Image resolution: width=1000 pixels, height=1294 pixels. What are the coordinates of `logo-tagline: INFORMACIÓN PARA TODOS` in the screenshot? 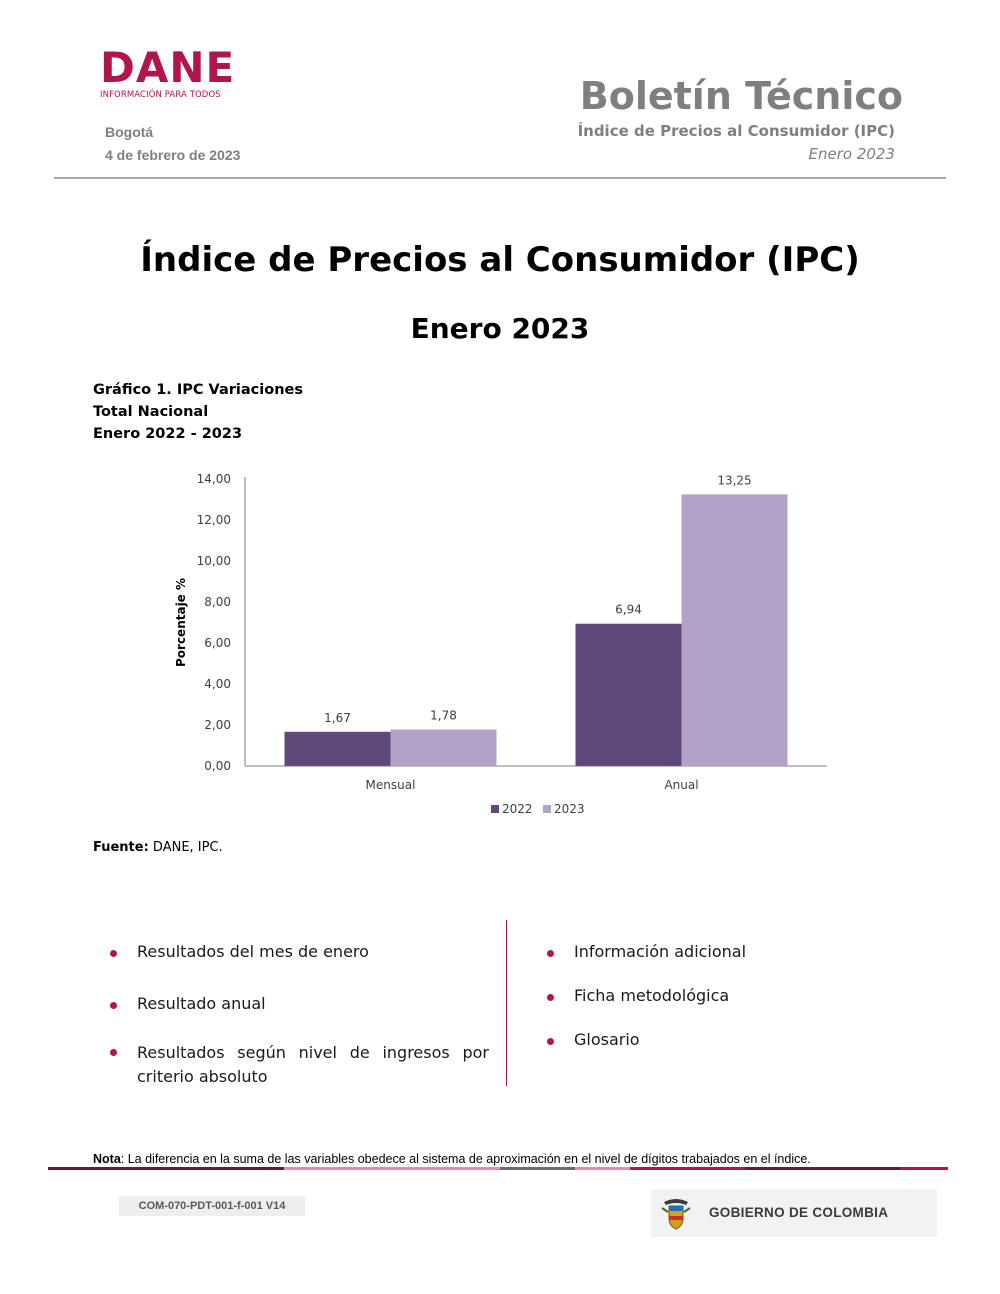 It's located at (160, 95).